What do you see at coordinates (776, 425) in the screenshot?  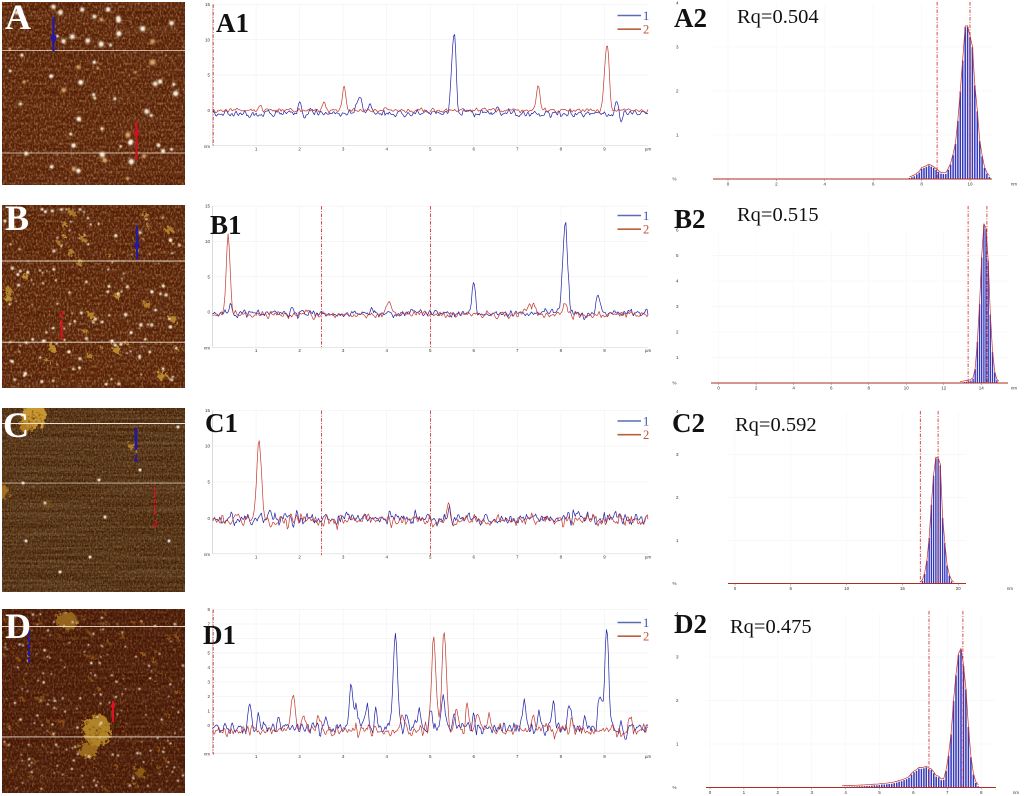 I see `svg-text: Rq=0.592` at bounding box center [776, 425].